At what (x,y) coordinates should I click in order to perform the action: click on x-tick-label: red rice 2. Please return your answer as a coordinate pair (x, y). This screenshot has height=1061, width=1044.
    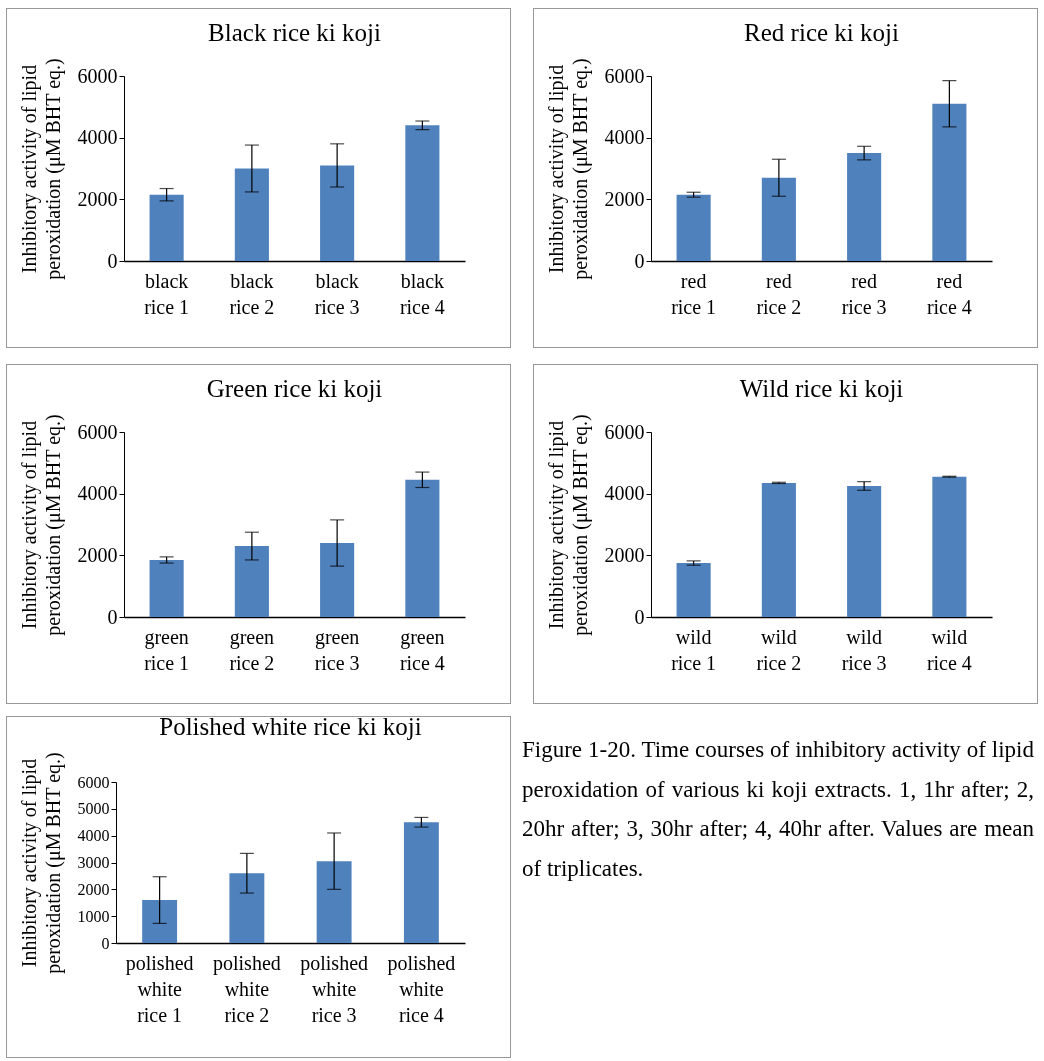
    Looking at the image, I should click on (779, 293).